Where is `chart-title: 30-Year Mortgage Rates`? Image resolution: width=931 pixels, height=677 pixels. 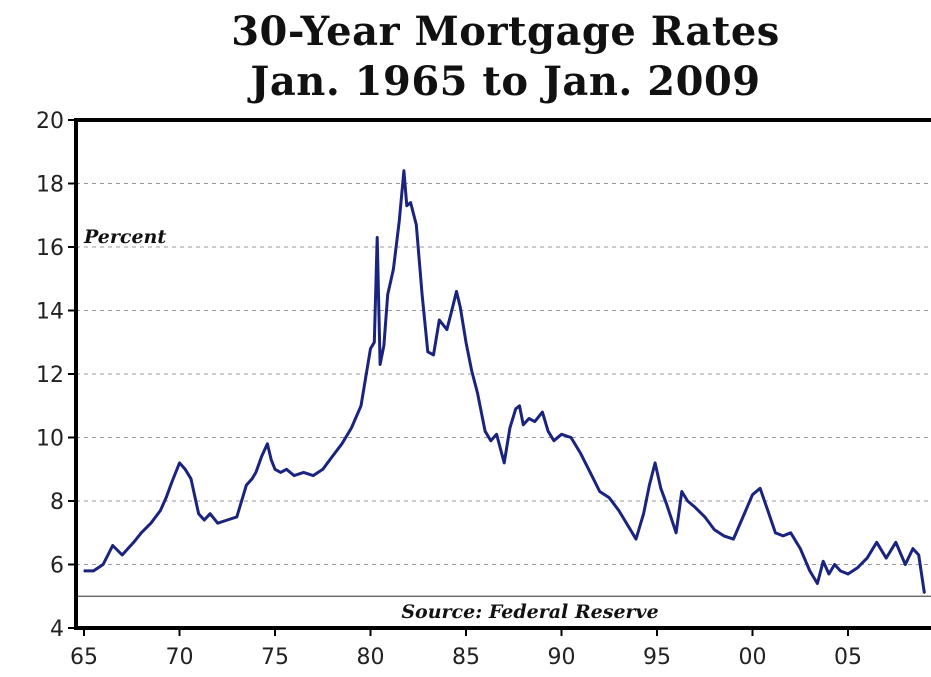
chart-title: 30-Year Mortgage Rates is located at coordinates (505, 31).